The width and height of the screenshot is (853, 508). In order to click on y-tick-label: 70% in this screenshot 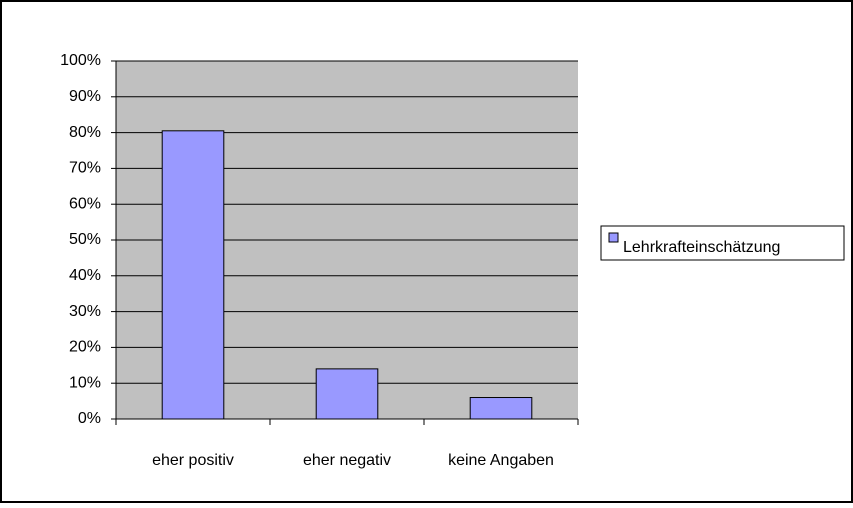, I will do `click(85, 168)`.